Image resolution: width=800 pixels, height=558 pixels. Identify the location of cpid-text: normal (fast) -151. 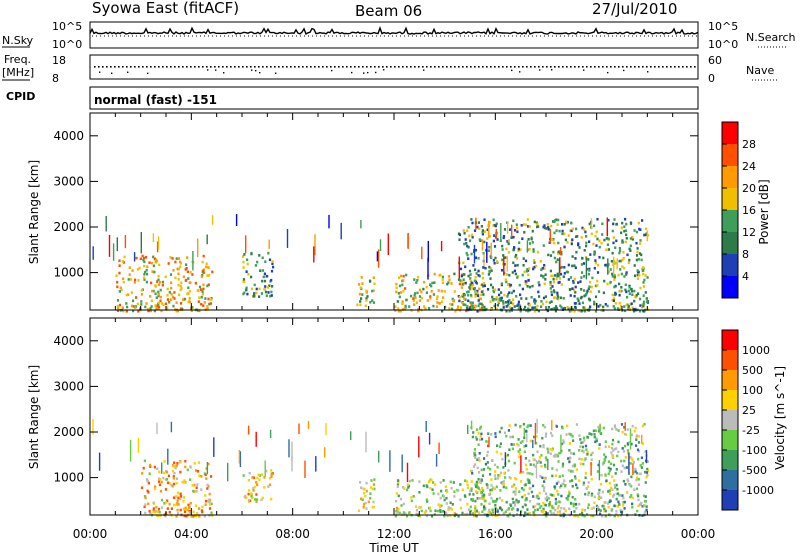
(155, 100).